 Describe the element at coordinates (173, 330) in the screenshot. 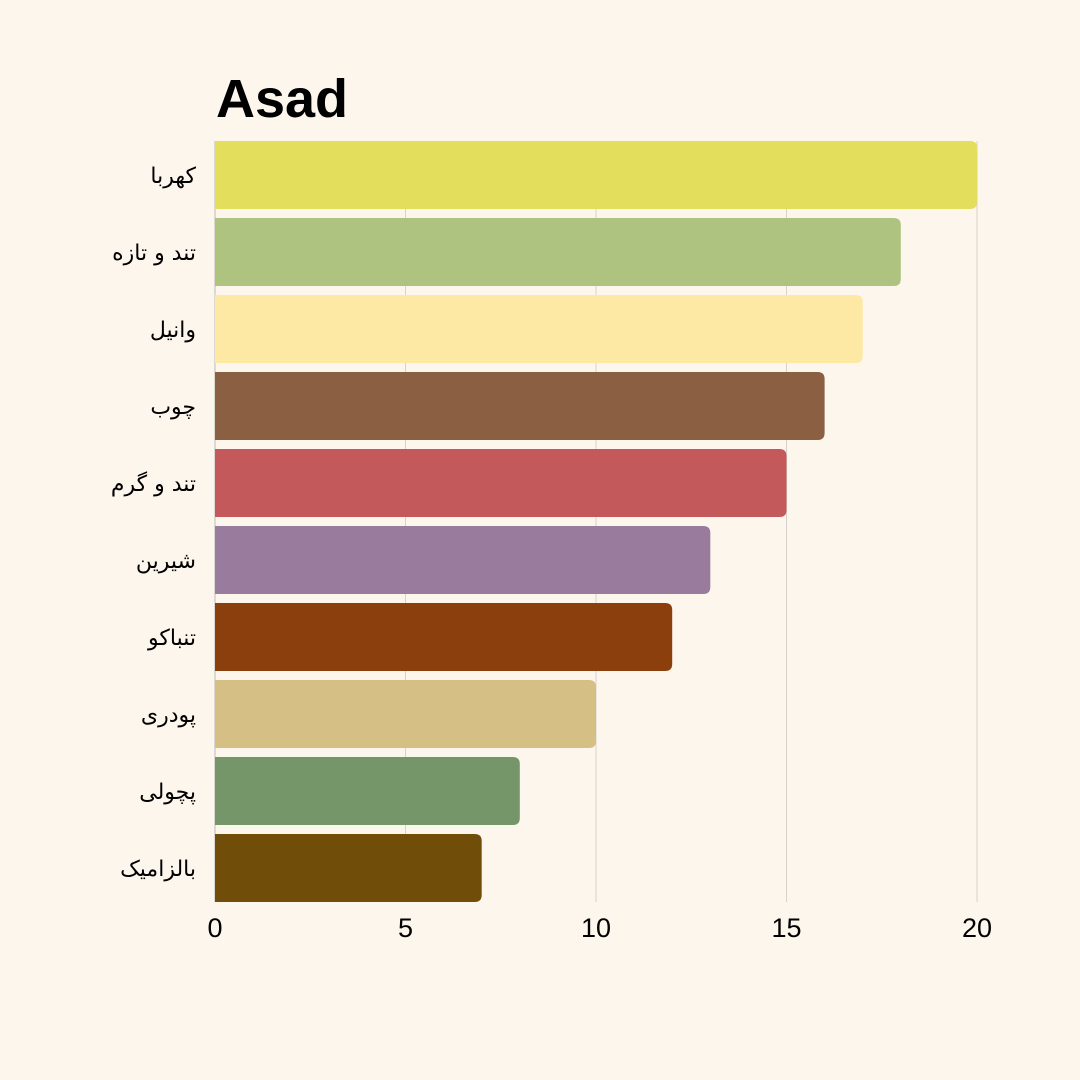

I see `category-label: وانیل` at that location.